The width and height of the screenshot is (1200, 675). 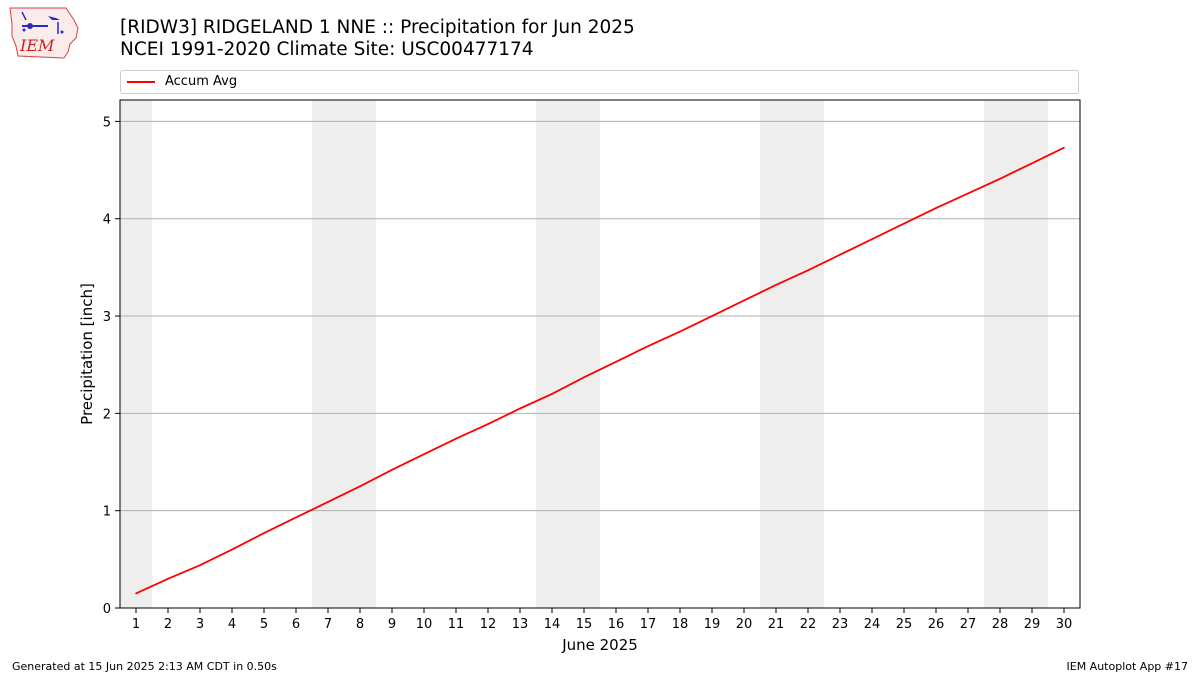 I want to click on x-tick-label: 29, so click(x=1032, y=624).